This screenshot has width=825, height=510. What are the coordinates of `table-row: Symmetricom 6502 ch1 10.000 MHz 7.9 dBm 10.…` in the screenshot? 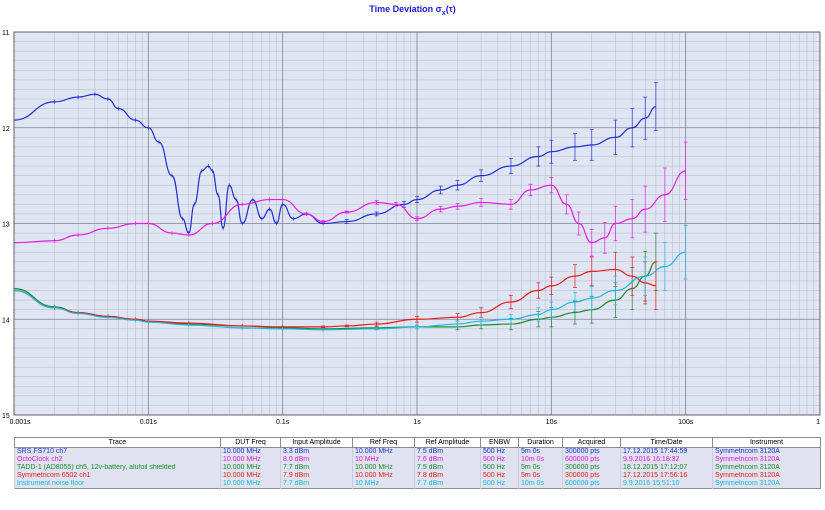 It's located at (417, 476).